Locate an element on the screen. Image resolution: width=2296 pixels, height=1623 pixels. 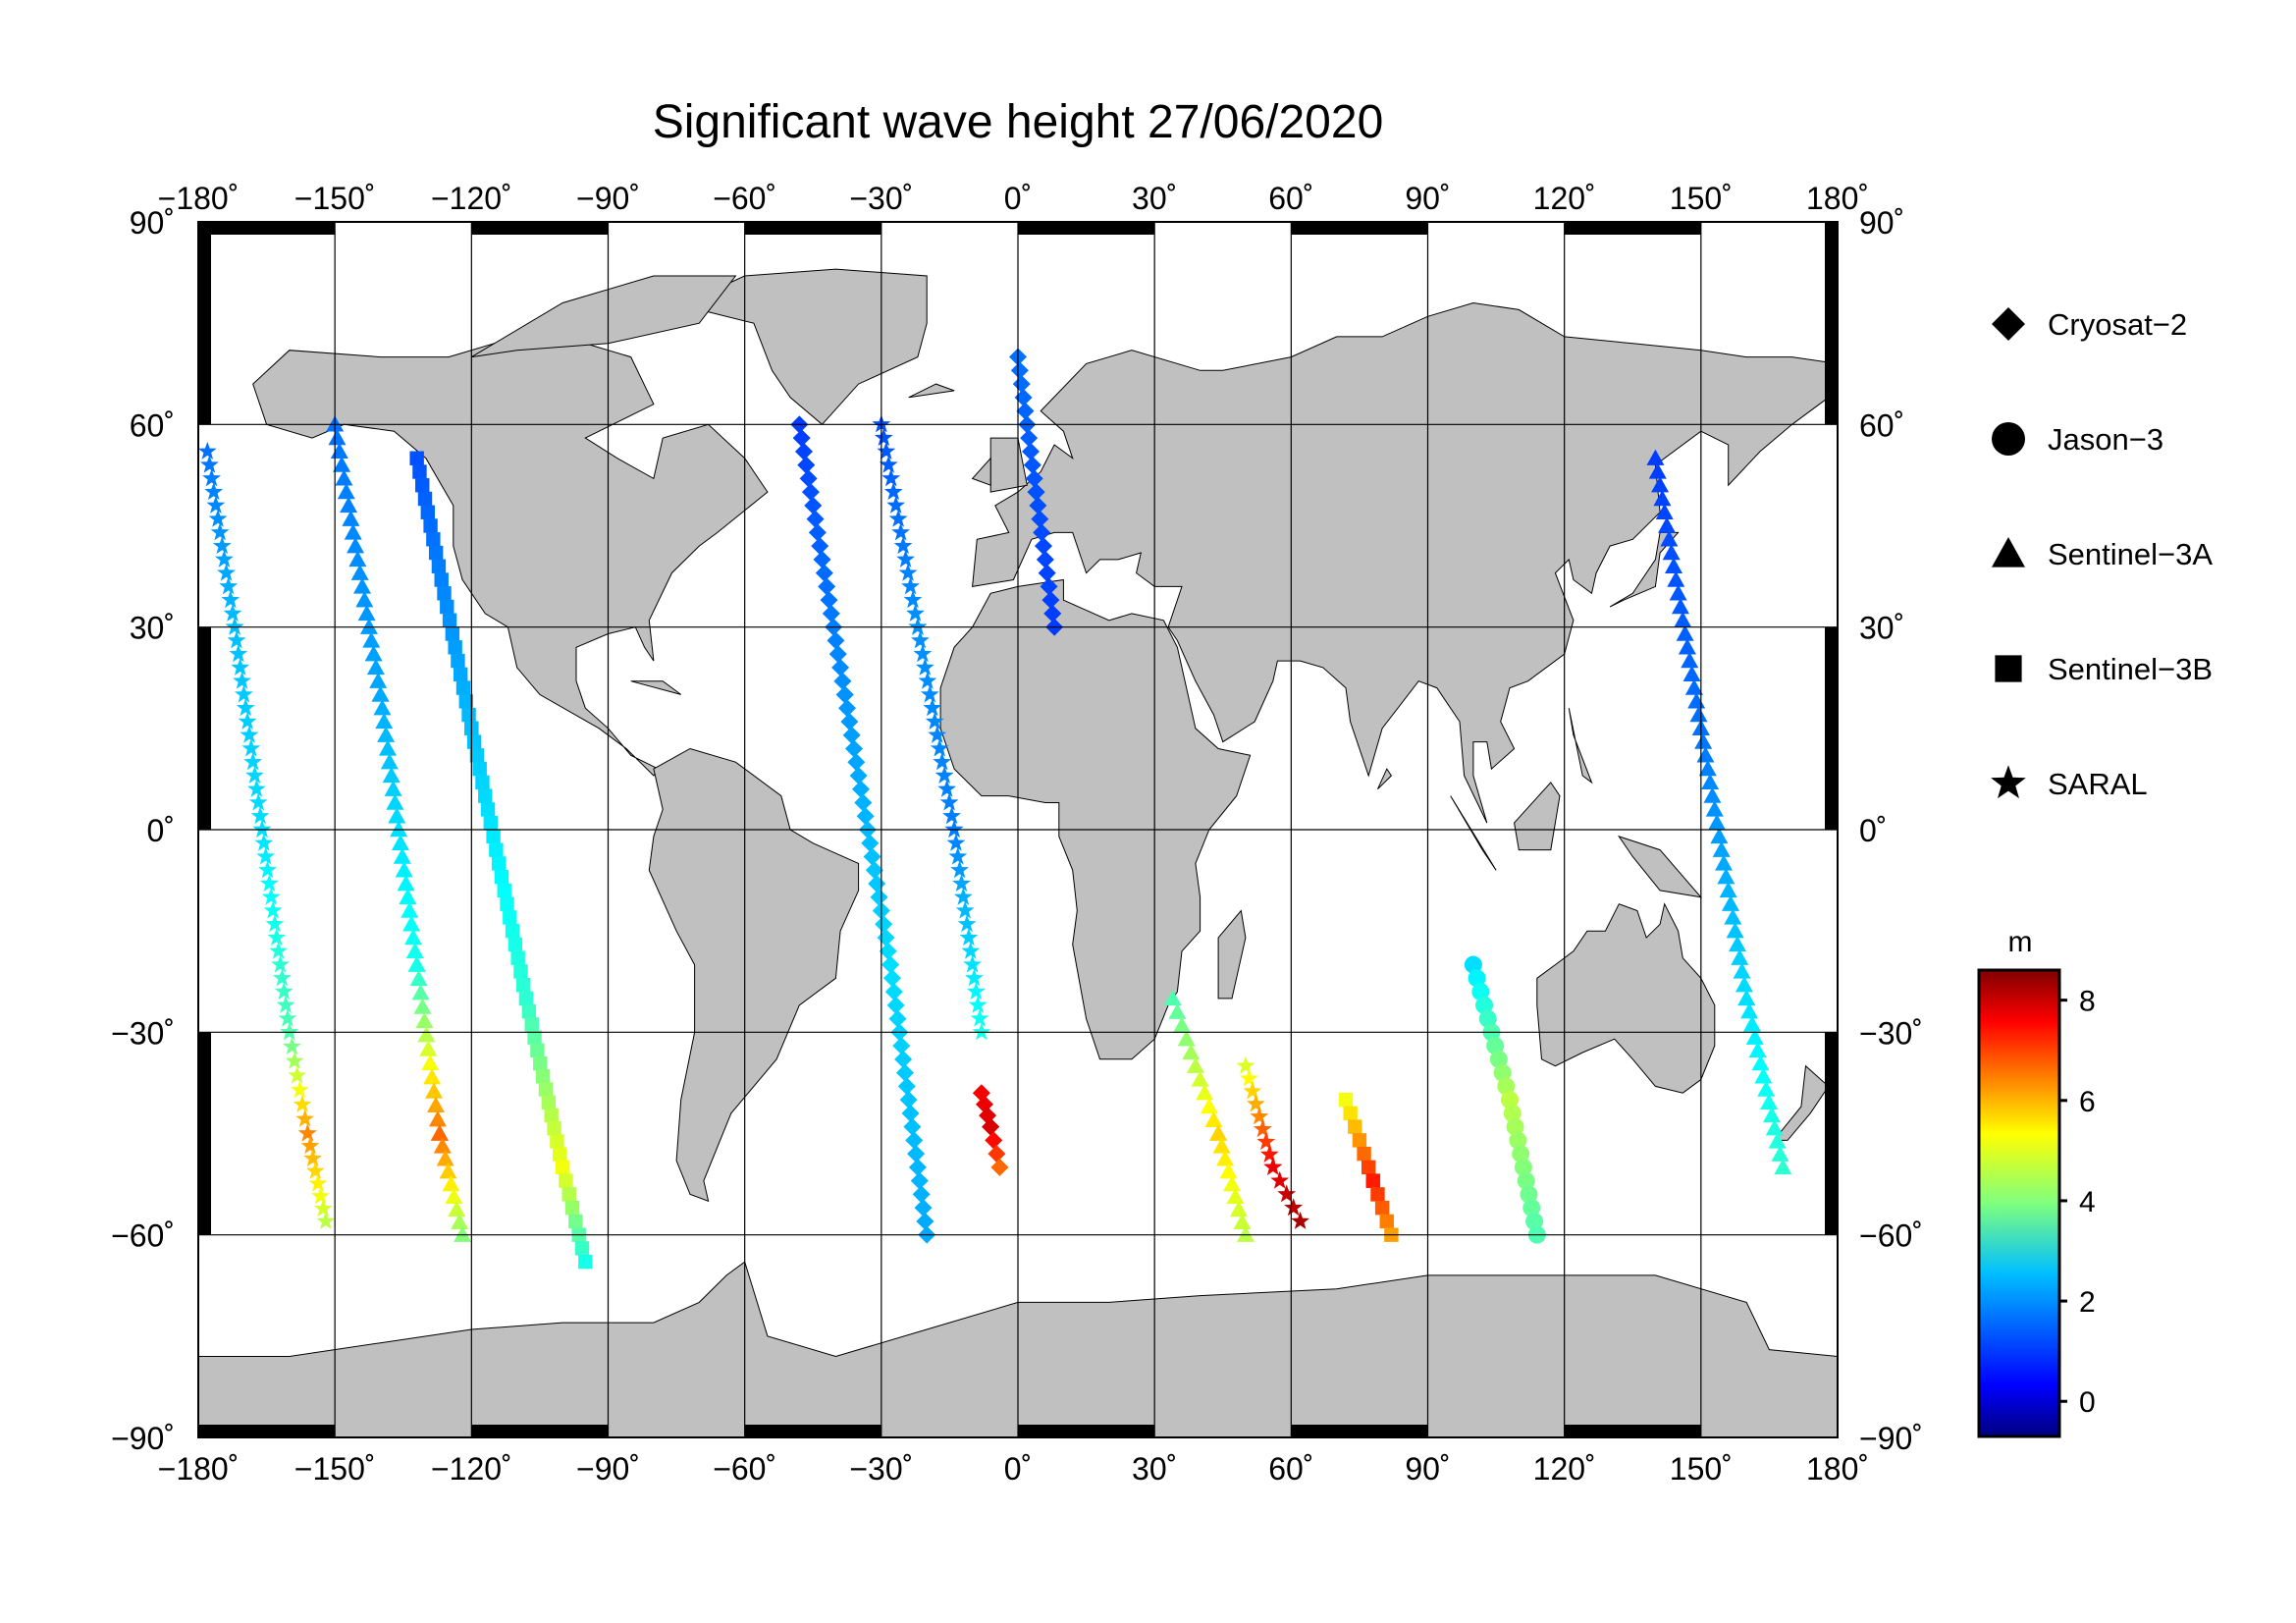
lat-tick-label-right: 60˚ is located at coordinates (1881, 425).